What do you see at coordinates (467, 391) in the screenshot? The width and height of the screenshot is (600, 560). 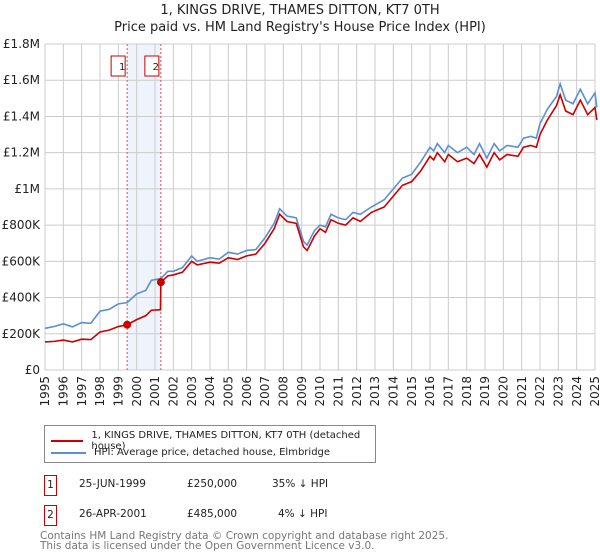 I see `x-tick-label: 2018` at bounding box center [467, 391].